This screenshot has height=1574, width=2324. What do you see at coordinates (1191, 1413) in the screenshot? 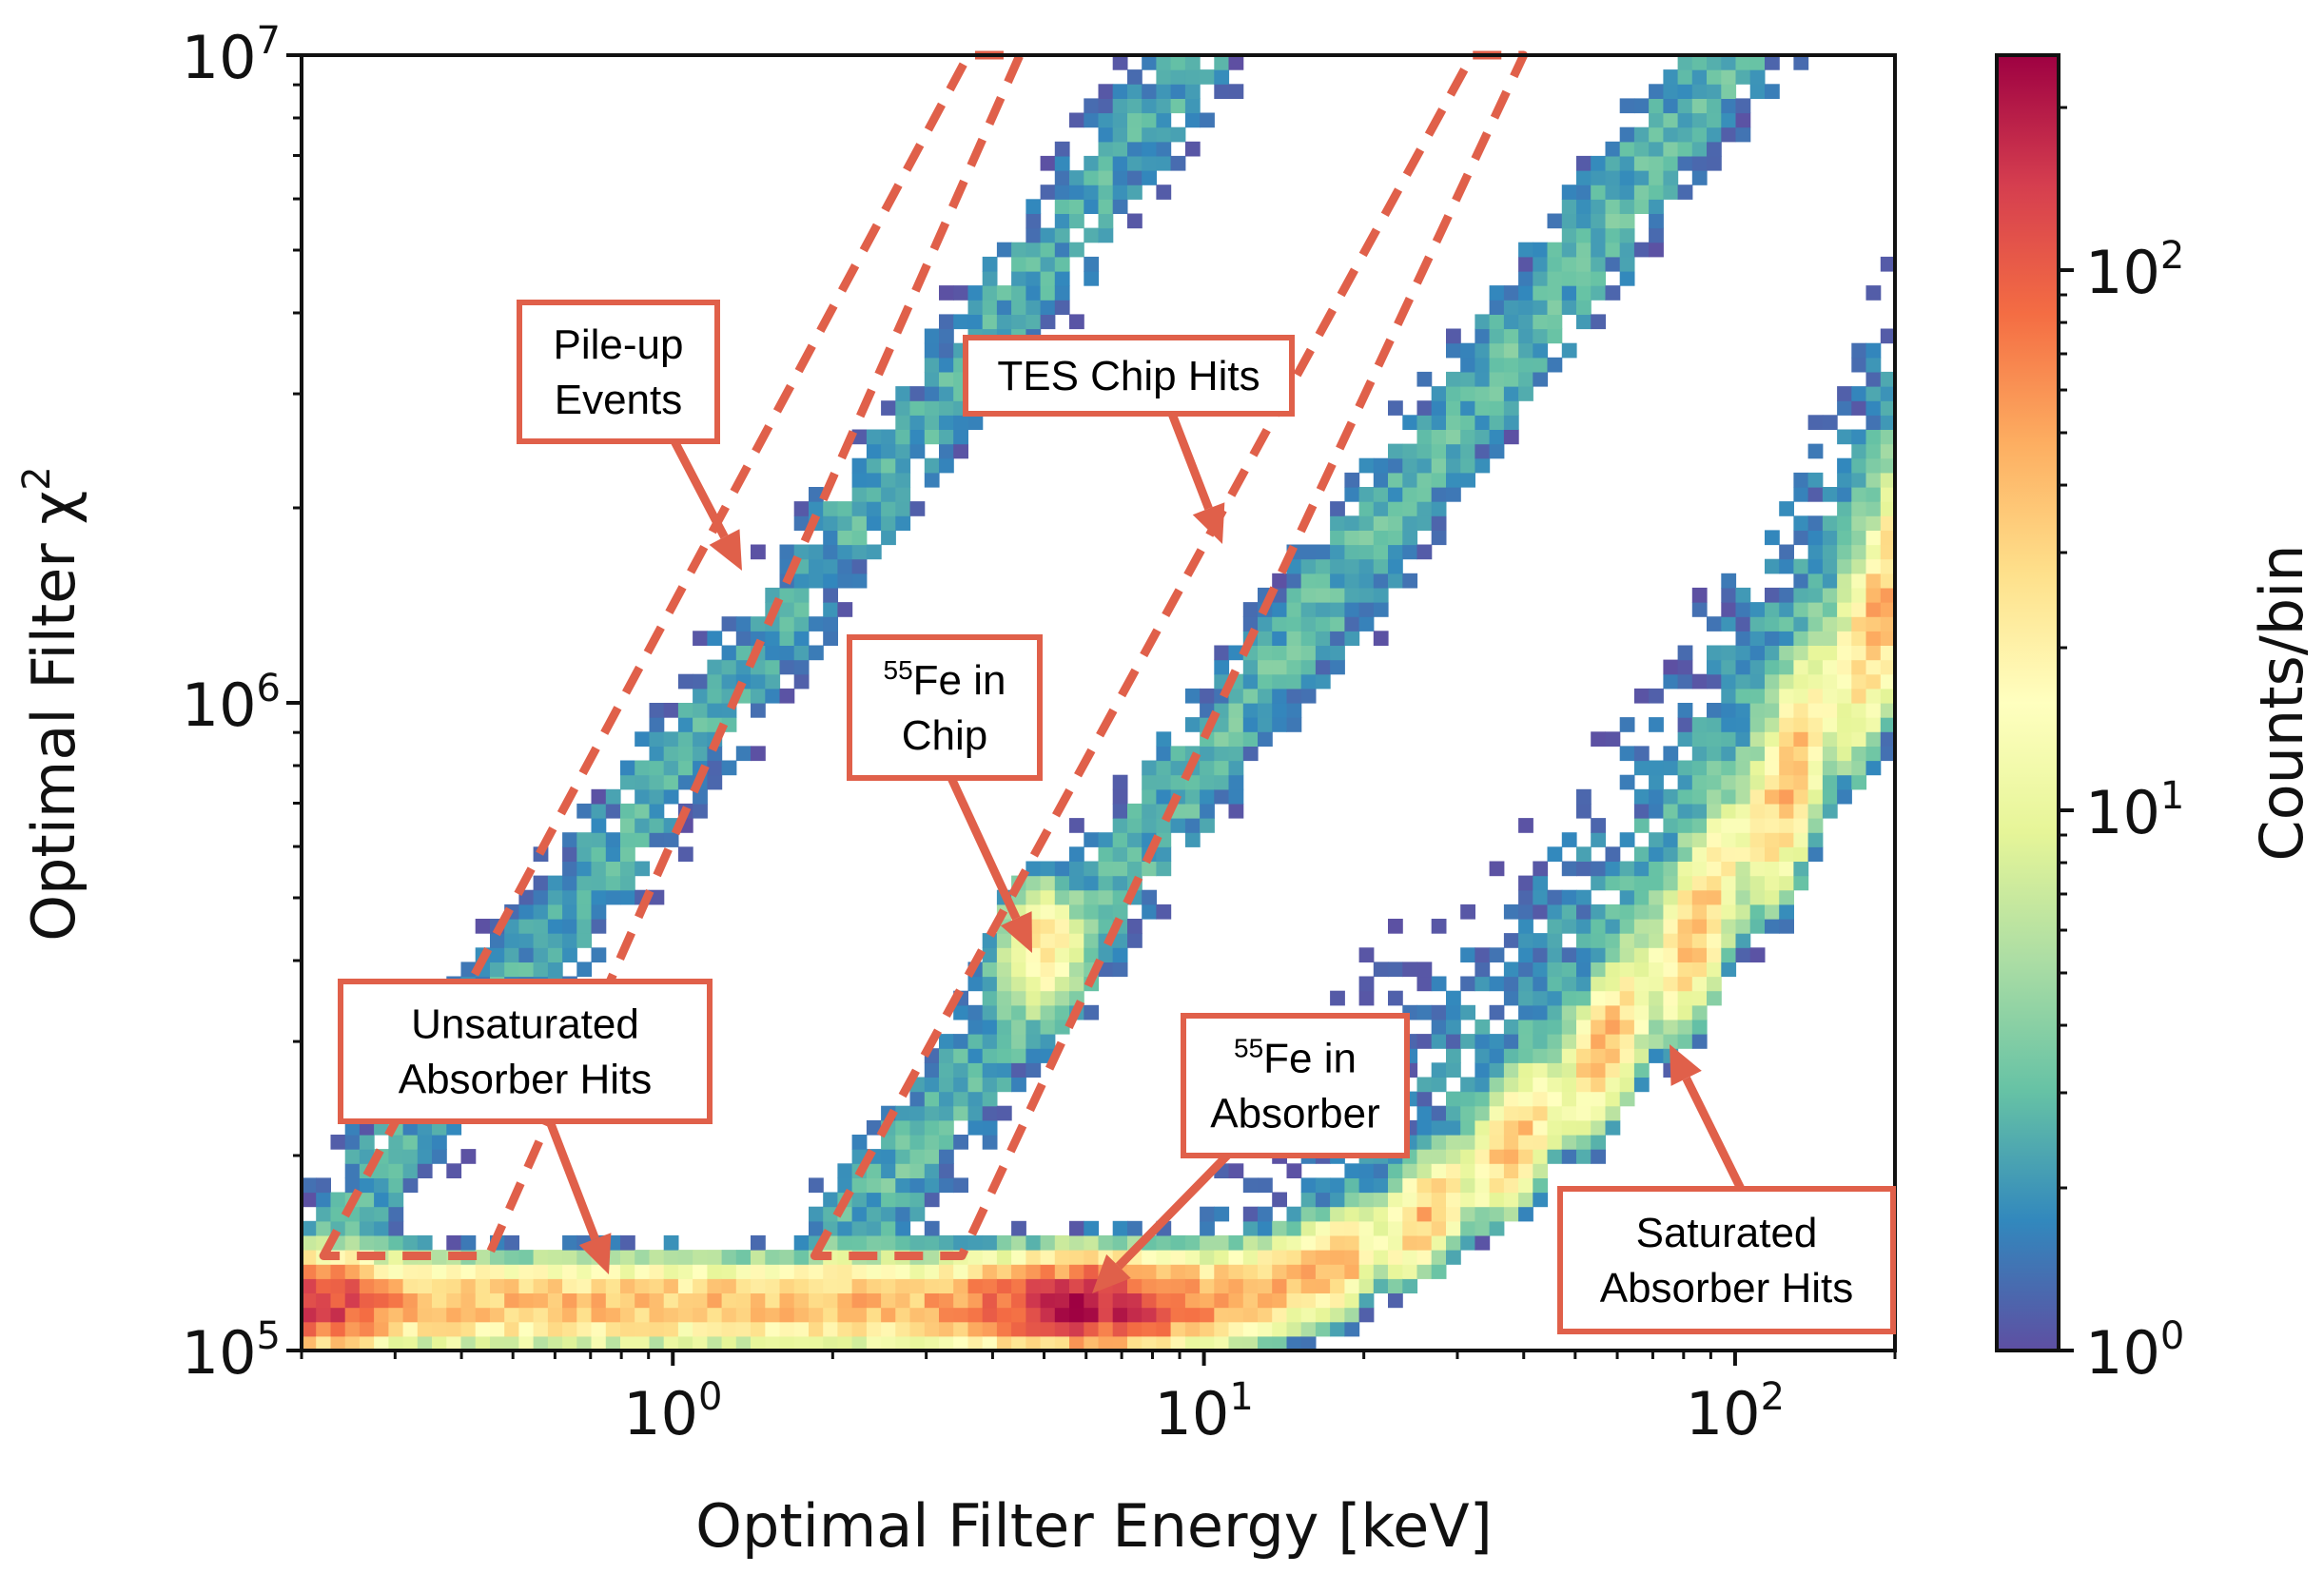
I see `x-tick-label-base: 10` at bounding box center [1191, 1413].